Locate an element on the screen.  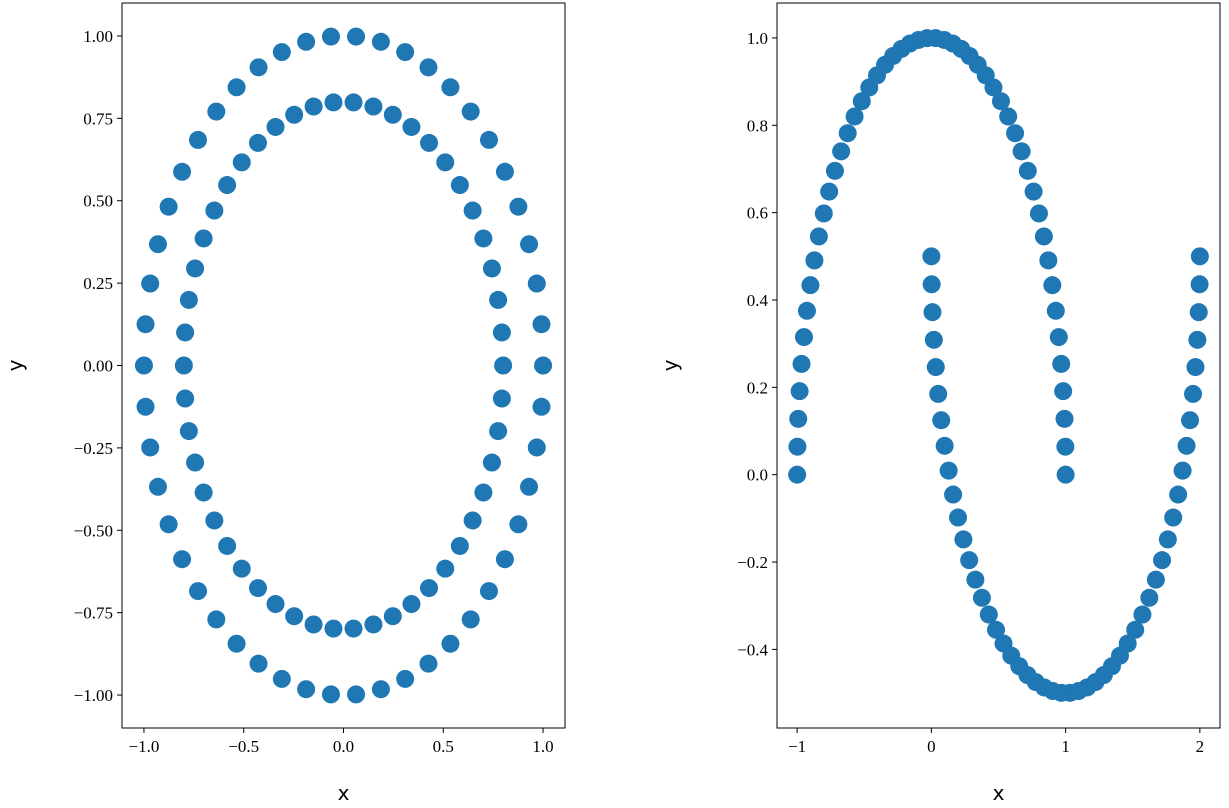
y-axis-label: y is located at coordinates (15, 365).